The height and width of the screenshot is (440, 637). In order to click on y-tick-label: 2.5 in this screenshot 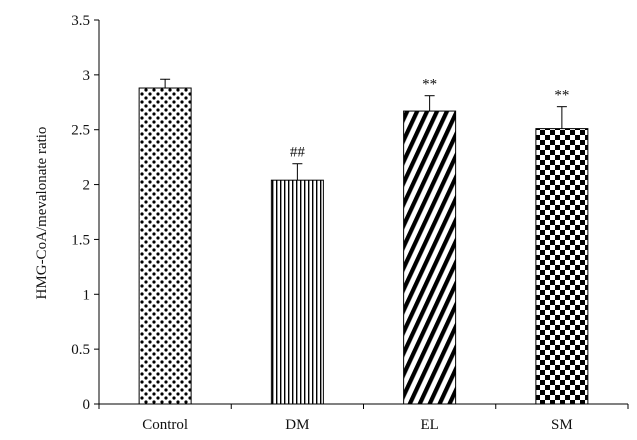, I will do `click(80, 131)`.